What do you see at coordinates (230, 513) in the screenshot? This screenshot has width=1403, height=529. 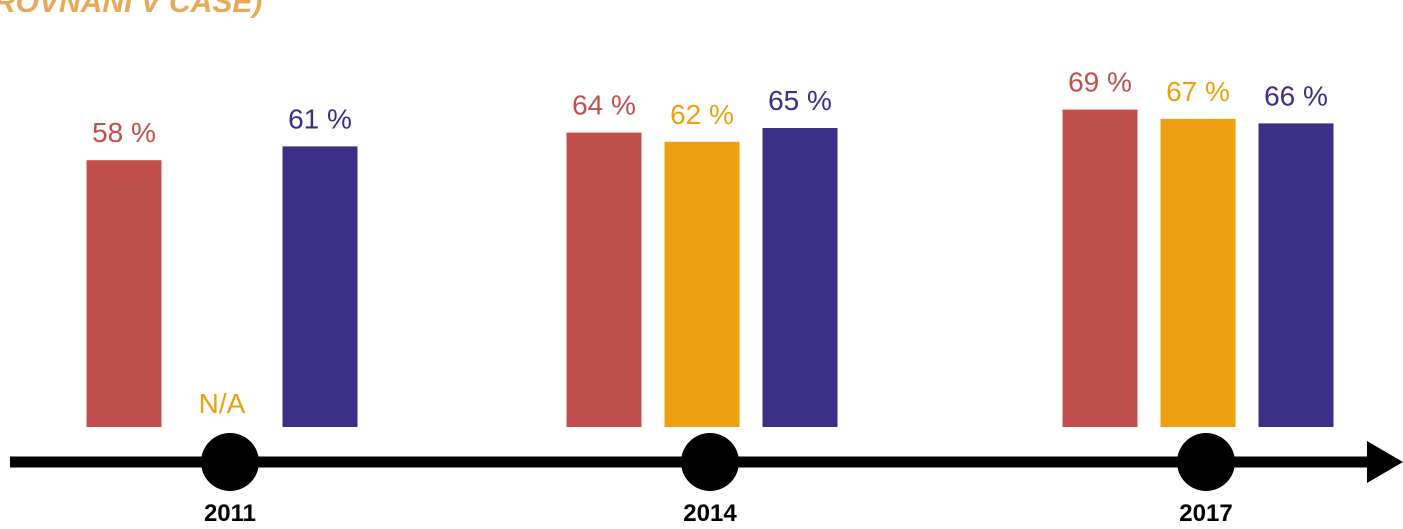 I see `year-label-2011: 2011` at bounding box center [230, 513].